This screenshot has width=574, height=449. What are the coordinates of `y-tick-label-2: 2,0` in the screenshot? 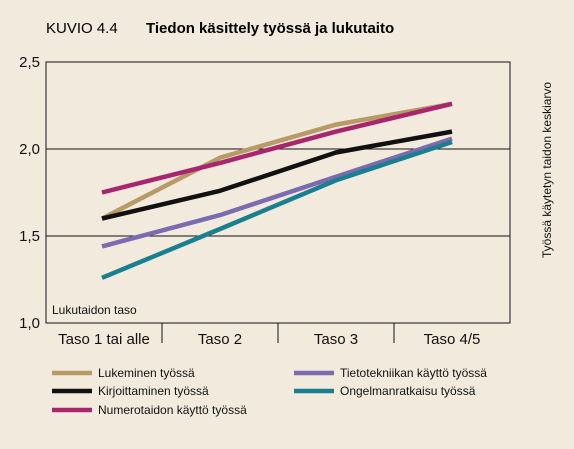 It's located at (29, 149).